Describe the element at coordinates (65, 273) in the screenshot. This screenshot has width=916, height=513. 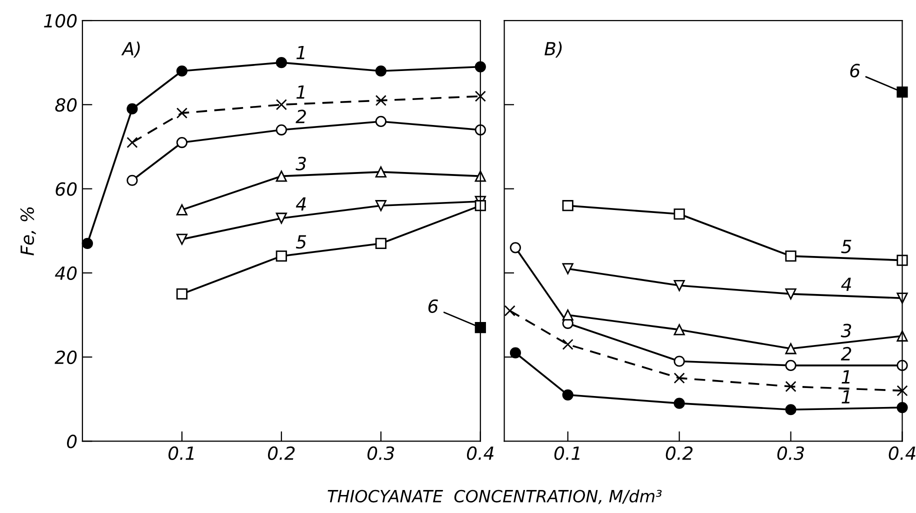
I see `y-tick-label: 40` at that location.